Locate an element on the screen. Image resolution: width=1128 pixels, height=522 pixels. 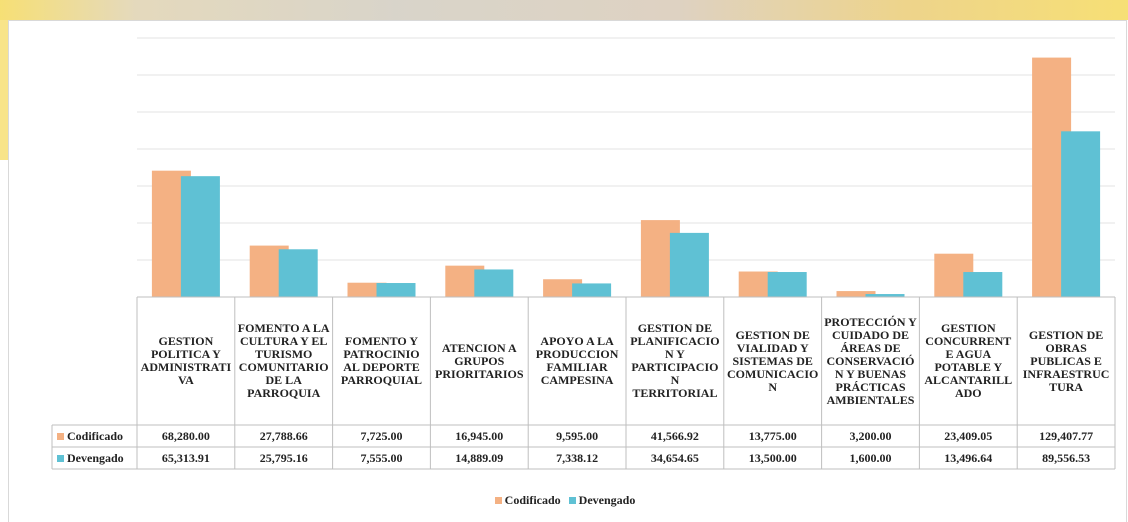
legend-key-cell: Devengado is located at coordinates (94, 458).